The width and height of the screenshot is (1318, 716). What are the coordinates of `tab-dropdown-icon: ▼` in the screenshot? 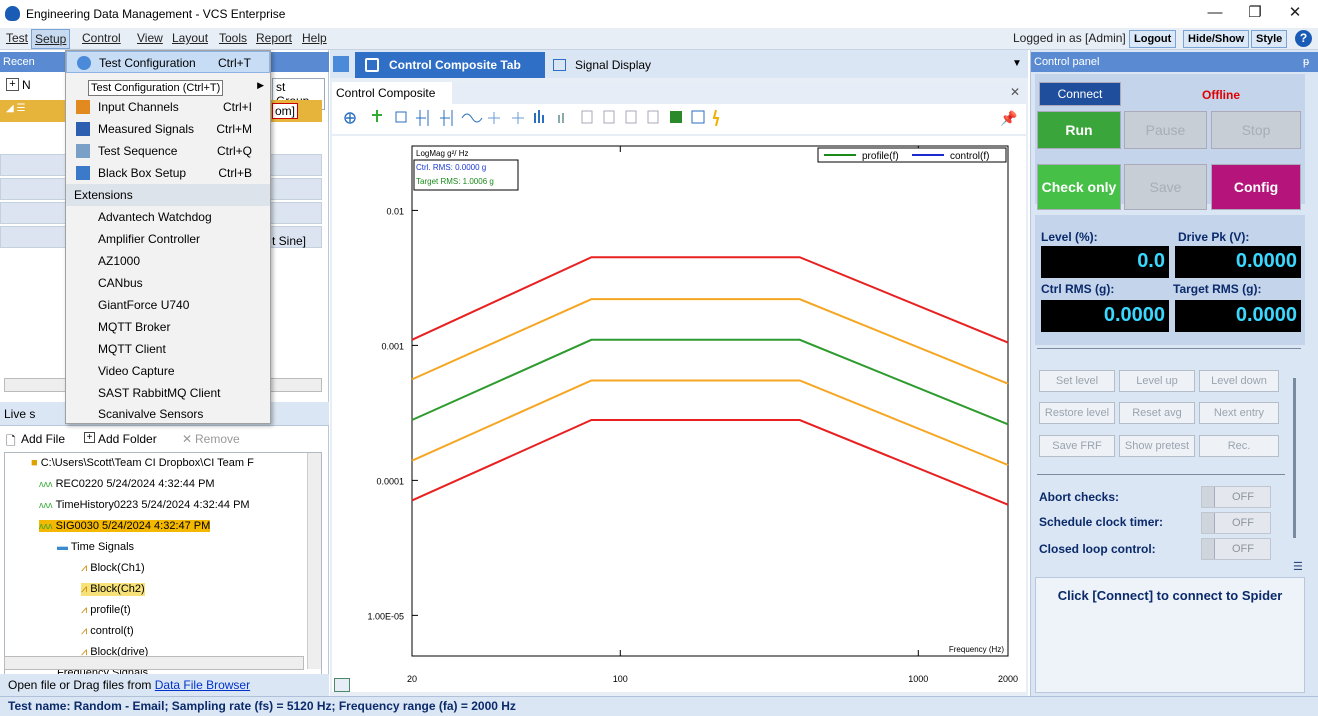 It's located at (1017, 63).